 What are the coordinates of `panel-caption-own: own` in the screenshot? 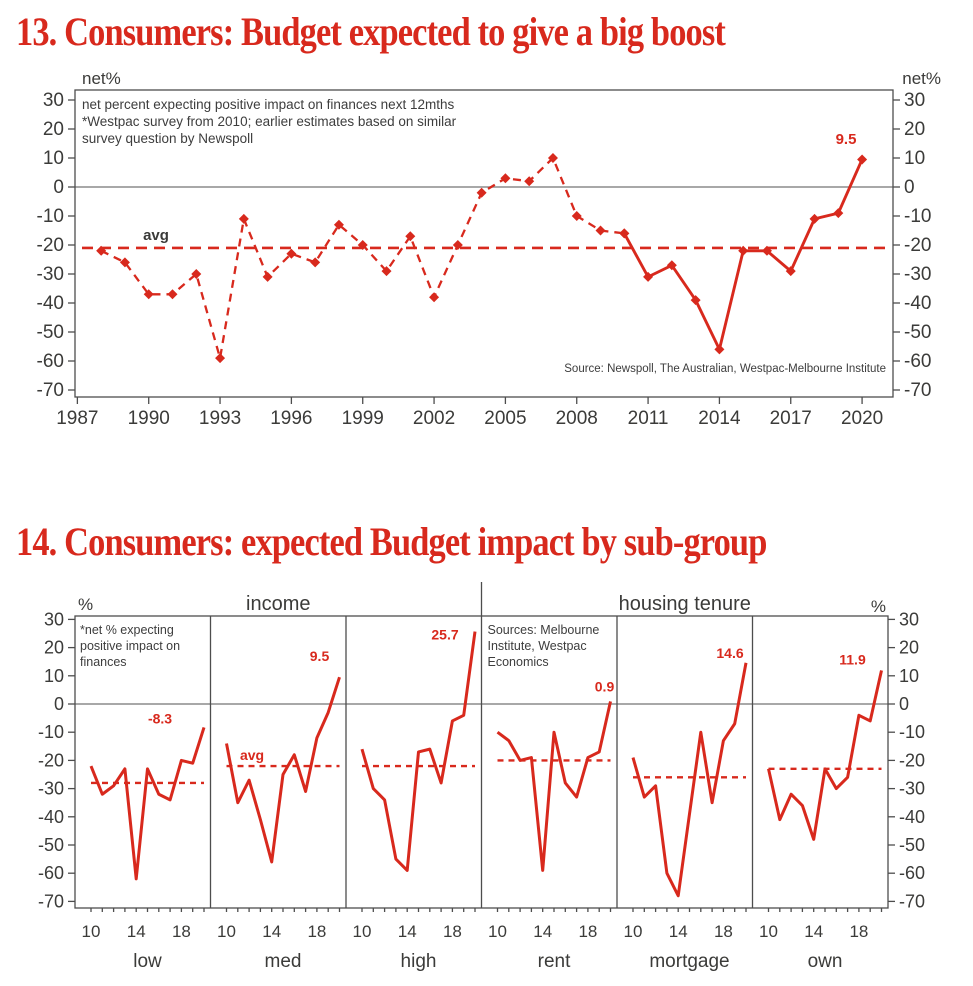 It's located at (825, 961).